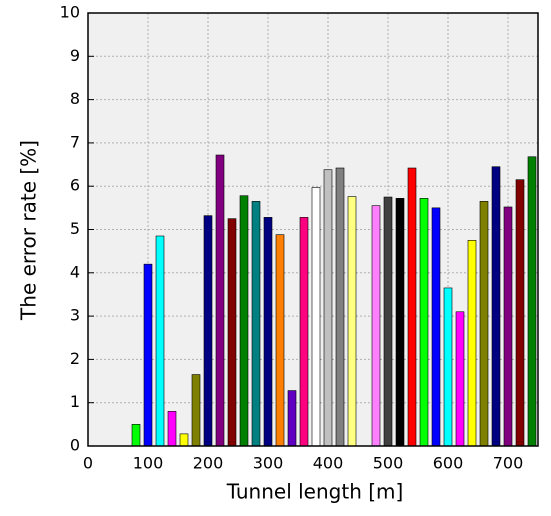 The width and height of the screenshot is (551, 516). I want to click on x-tick-label: 600, so click(448, 463).